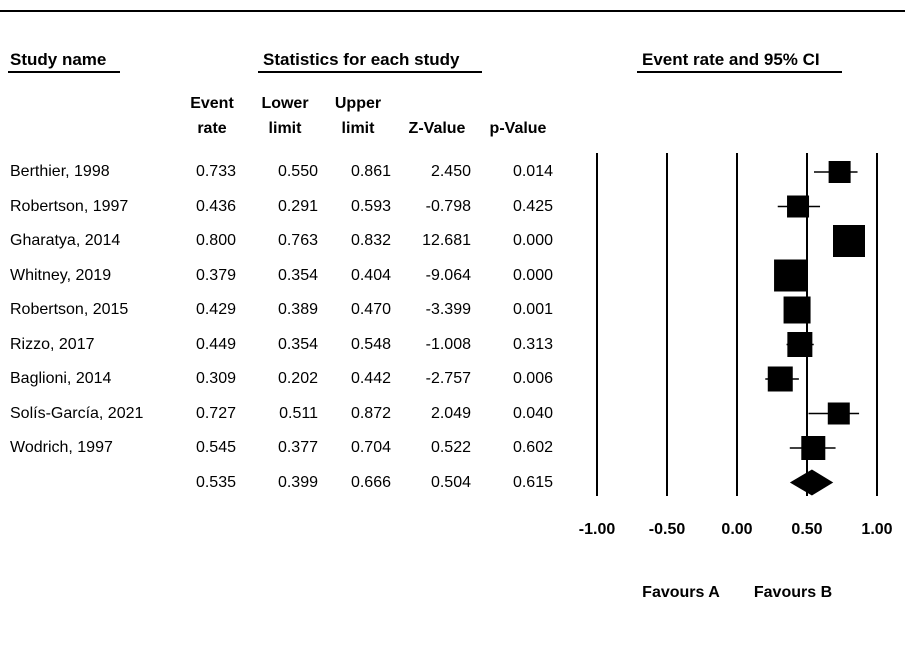 This screenshot has height=660, width=907. Describe the element at coordinates (361, 59) in the screenshot. I see `header-stats: Statistics for each study` at that location.